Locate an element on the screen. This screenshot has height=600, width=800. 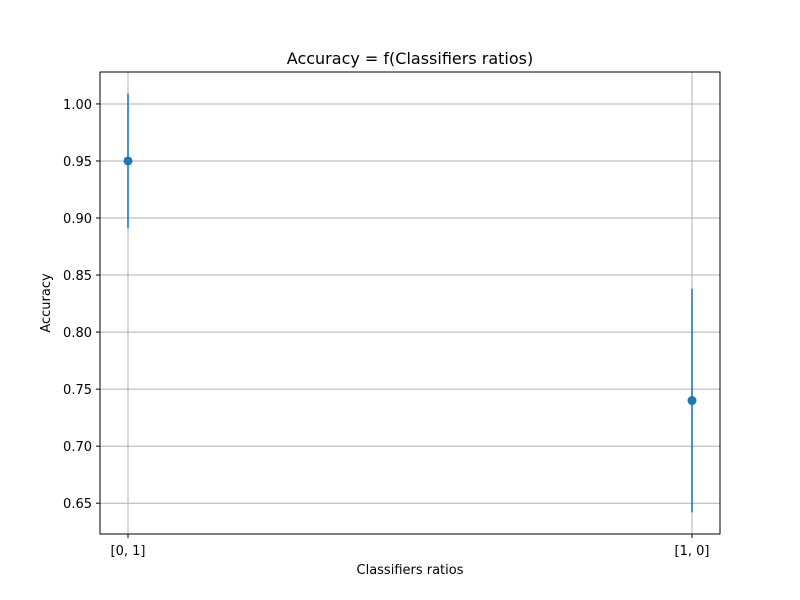
y-tick-label: 0.70 is located at coordinates (77, 447).